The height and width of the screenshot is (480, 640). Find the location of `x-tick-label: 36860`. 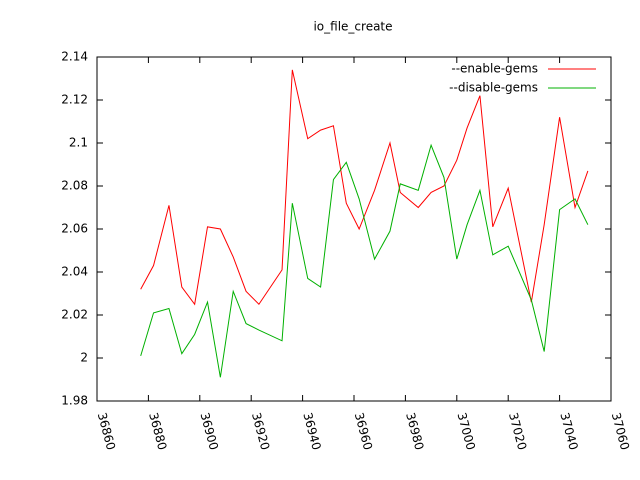

x-tick-label: 36860 is located at coordinates (106, 431).